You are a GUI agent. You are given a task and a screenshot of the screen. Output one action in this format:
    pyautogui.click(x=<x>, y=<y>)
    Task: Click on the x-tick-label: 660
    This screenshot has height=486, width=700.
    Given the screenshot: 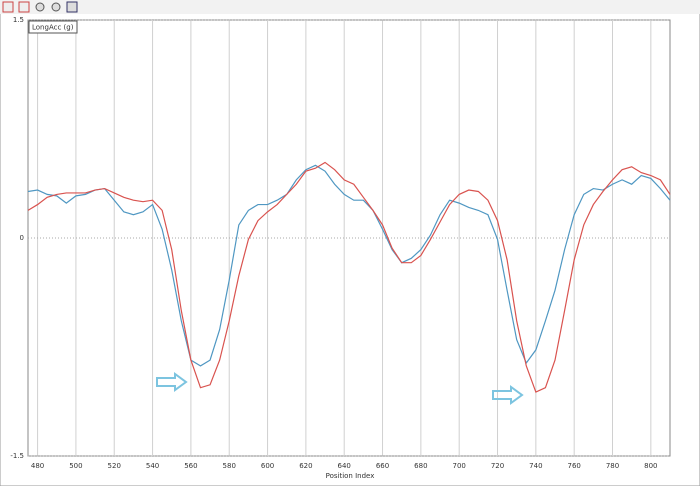 What is the action you would take?
    pyautogui.click(x=382, y=466)
    